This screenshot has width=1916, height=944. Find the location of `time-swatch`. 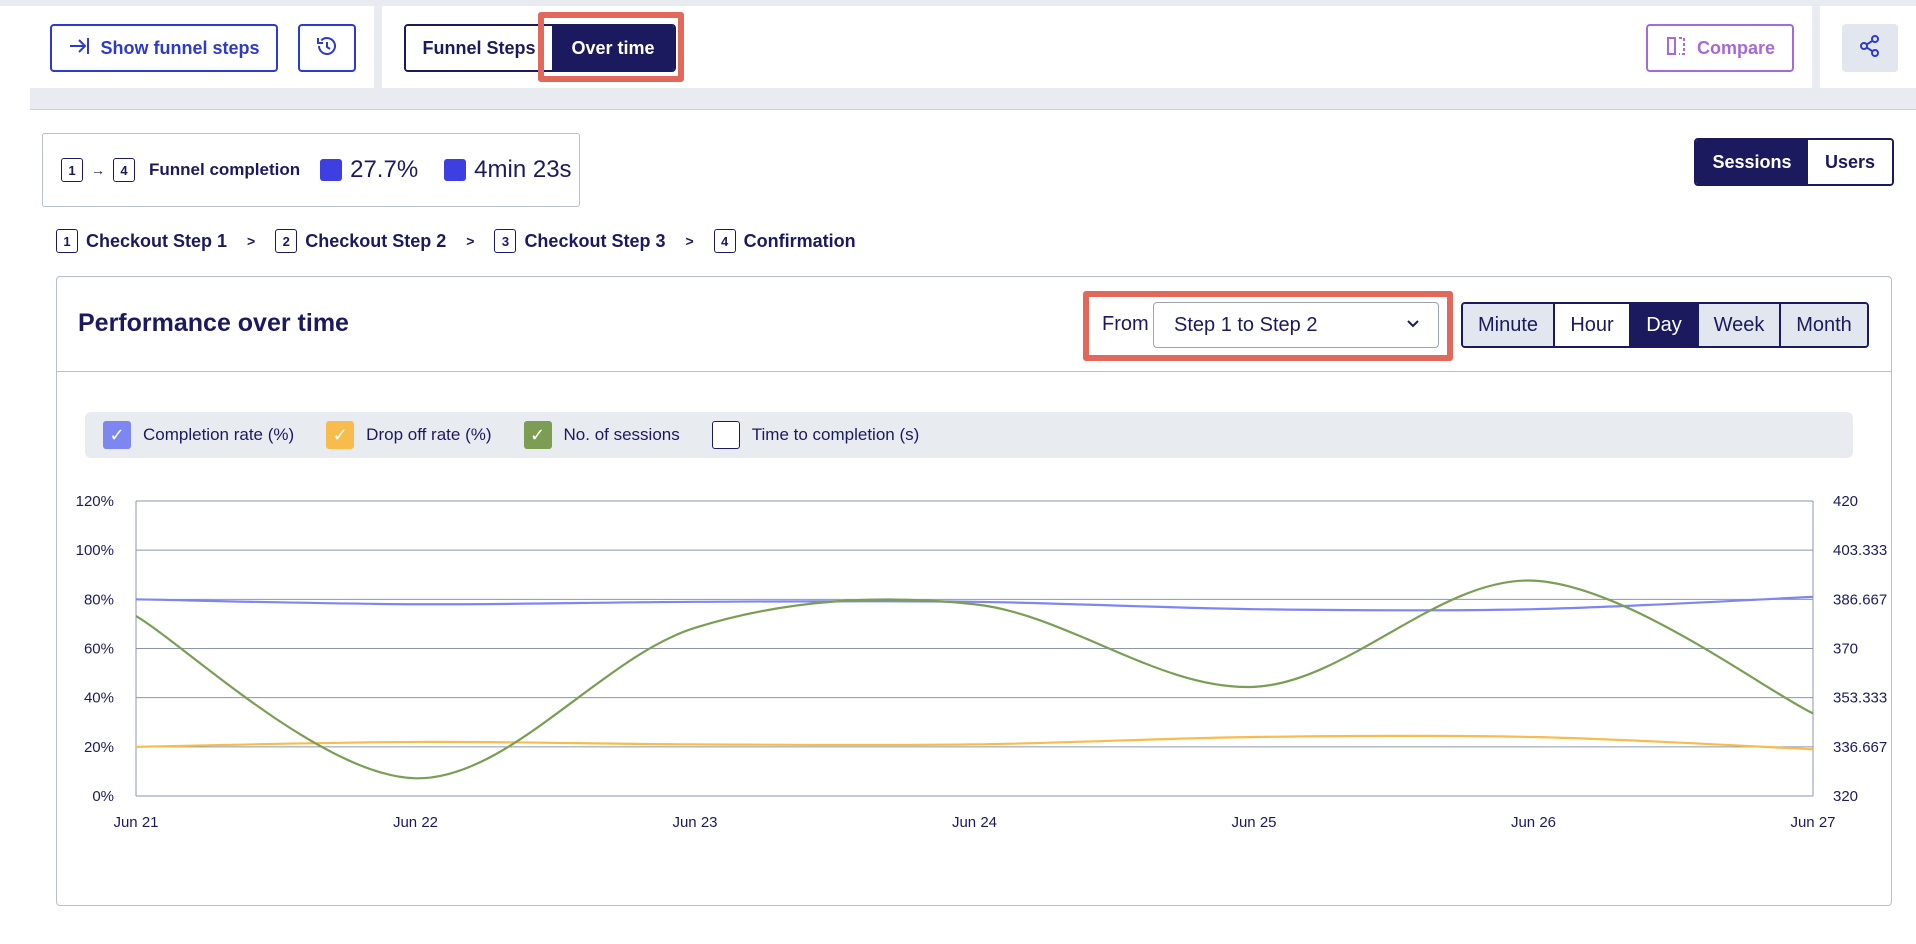

time-swatch is located at coordinates (455, 170).